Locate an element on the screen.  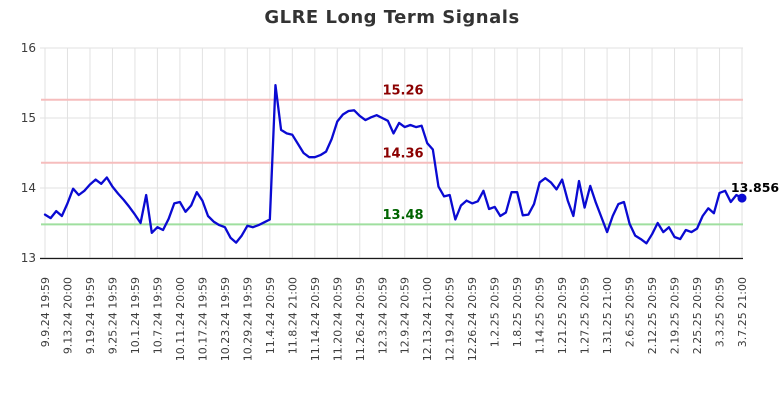
x-axis-tick-label: 12.26.24 20:59 is located at coordinates (472, 319).